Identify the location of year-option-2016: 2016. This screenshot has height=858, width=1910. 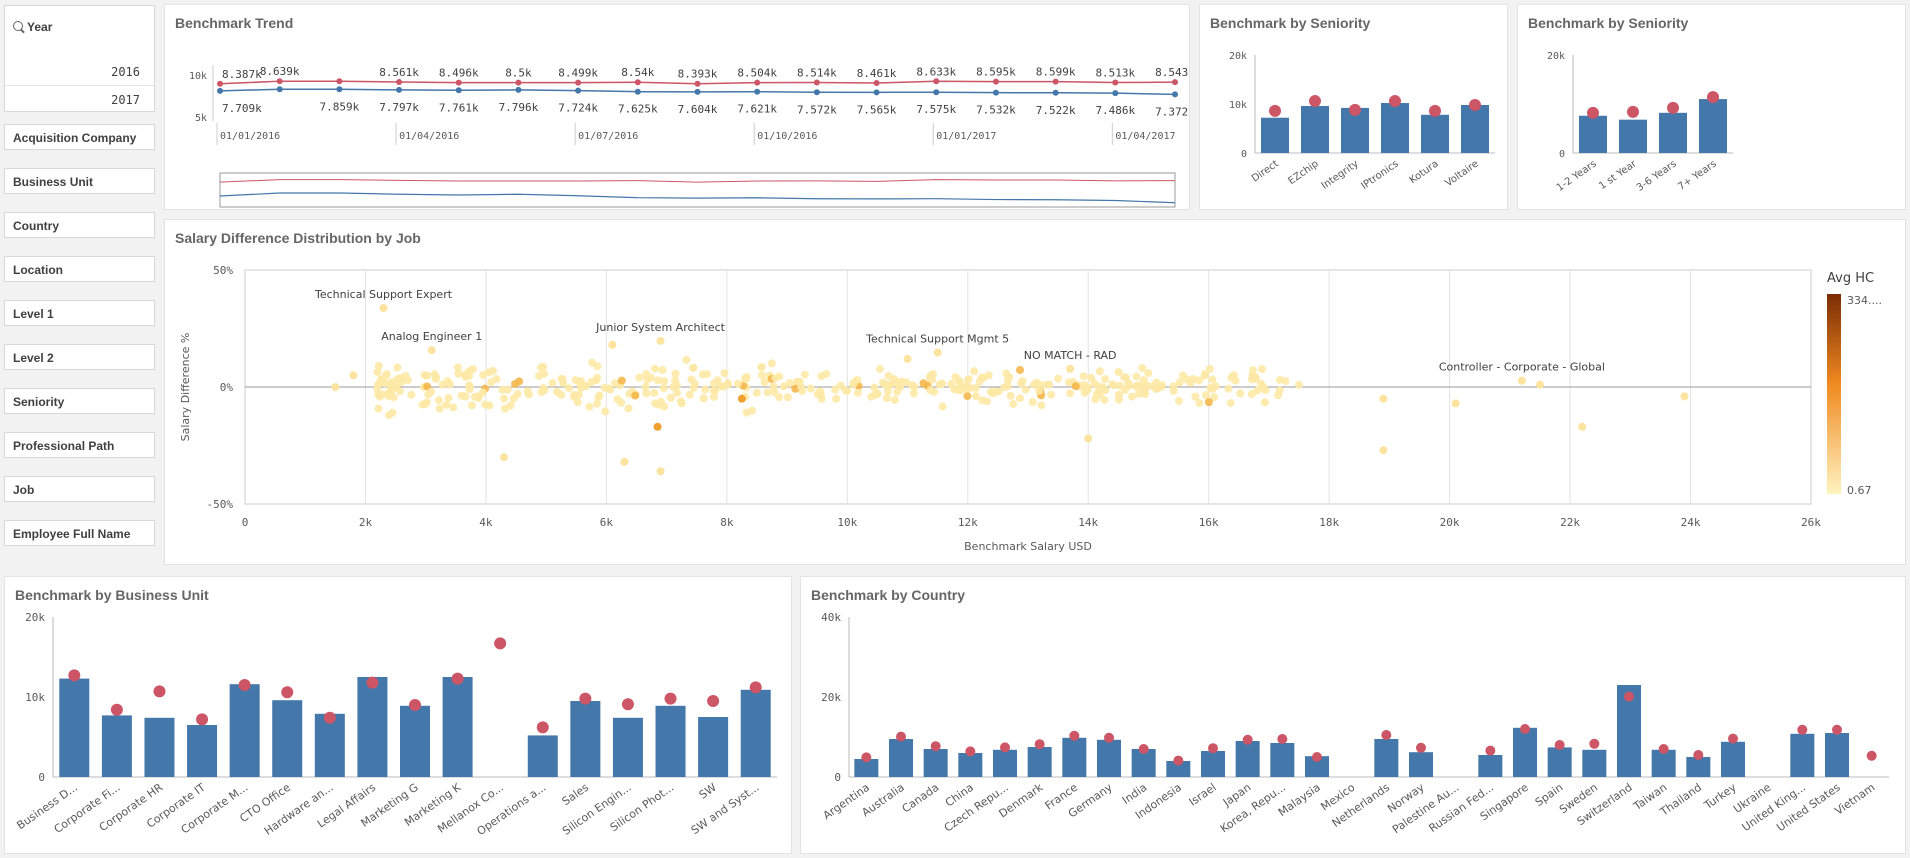
(79, 72).